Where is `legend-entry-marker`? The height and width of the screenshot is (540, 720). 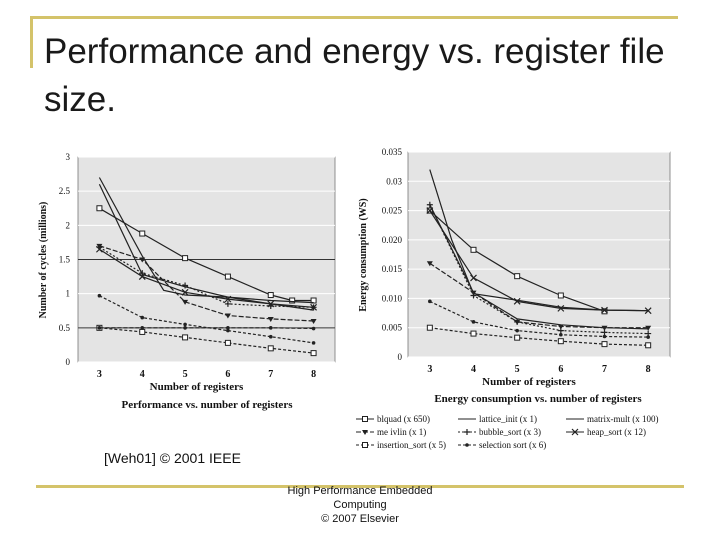
legend-entry-marker is located at coordinates (467, 432).